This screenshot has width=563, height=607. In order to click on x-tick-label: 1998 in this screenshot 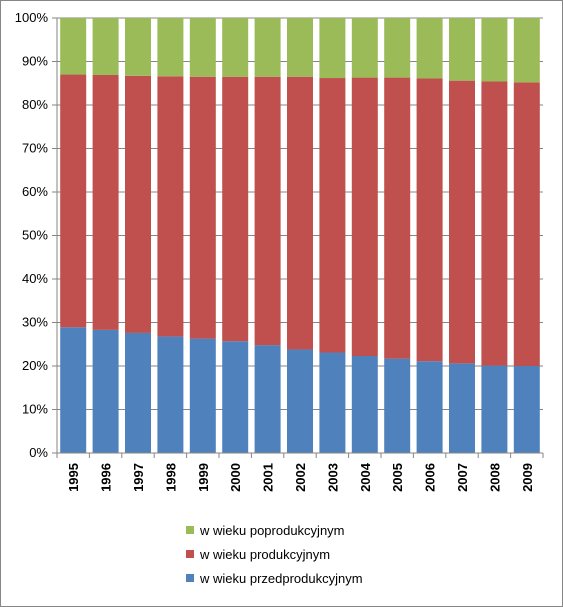, I will do `click(170, 477)`.